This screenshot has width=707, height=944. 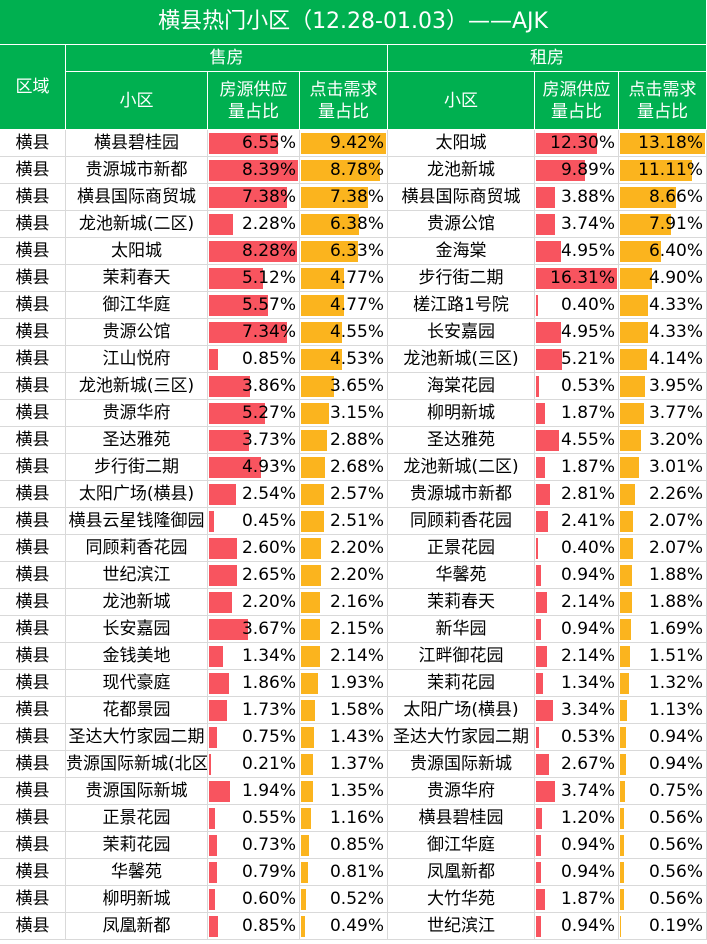 I want to click on rent-supply-cell: 0.40%, so click(x=577, y=548).